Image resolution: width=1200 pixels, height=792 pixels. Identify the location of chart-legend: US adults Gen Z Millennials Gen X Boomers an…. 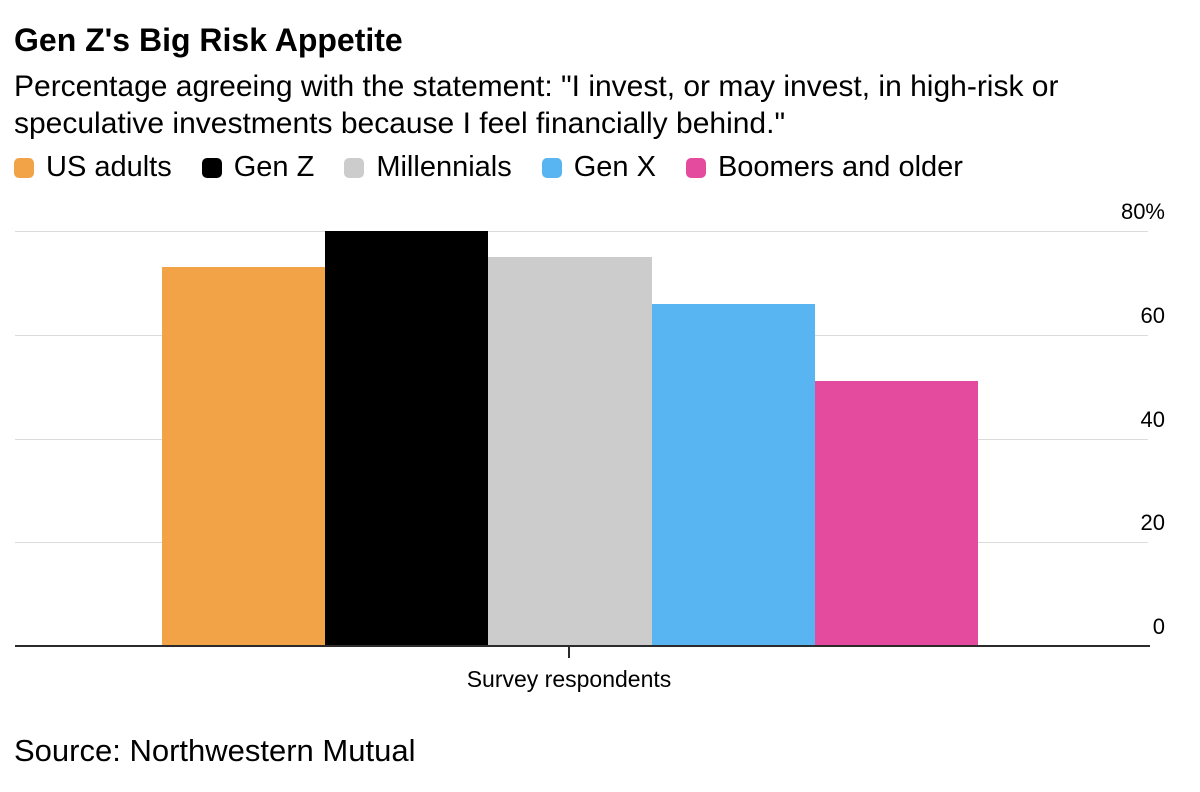
(488, 167).